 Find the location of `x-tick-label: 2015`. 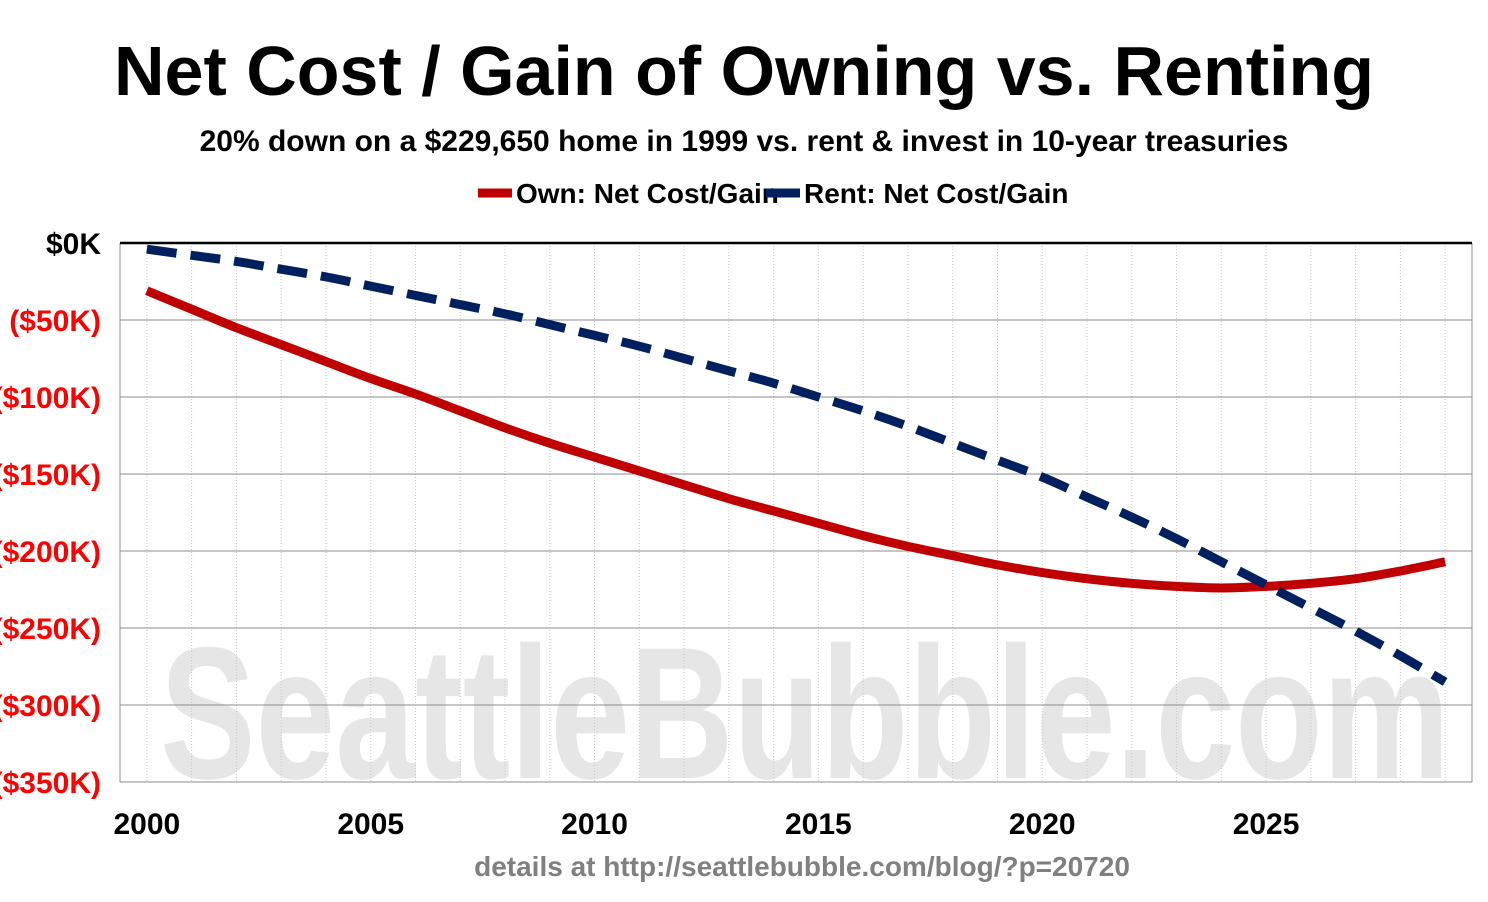

x-tick-label: 2015 is located at coordinates (818, 824).